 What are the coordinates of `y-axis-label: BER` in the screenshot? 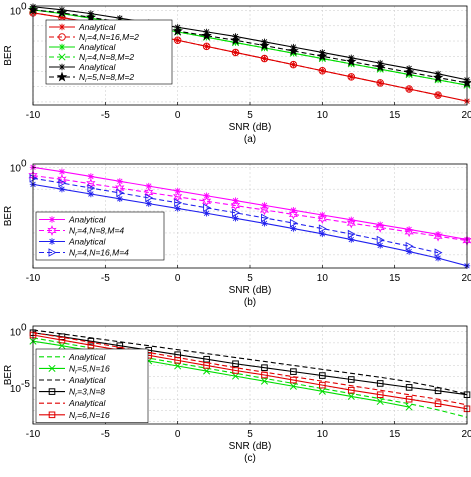 It's located at (8, 55).